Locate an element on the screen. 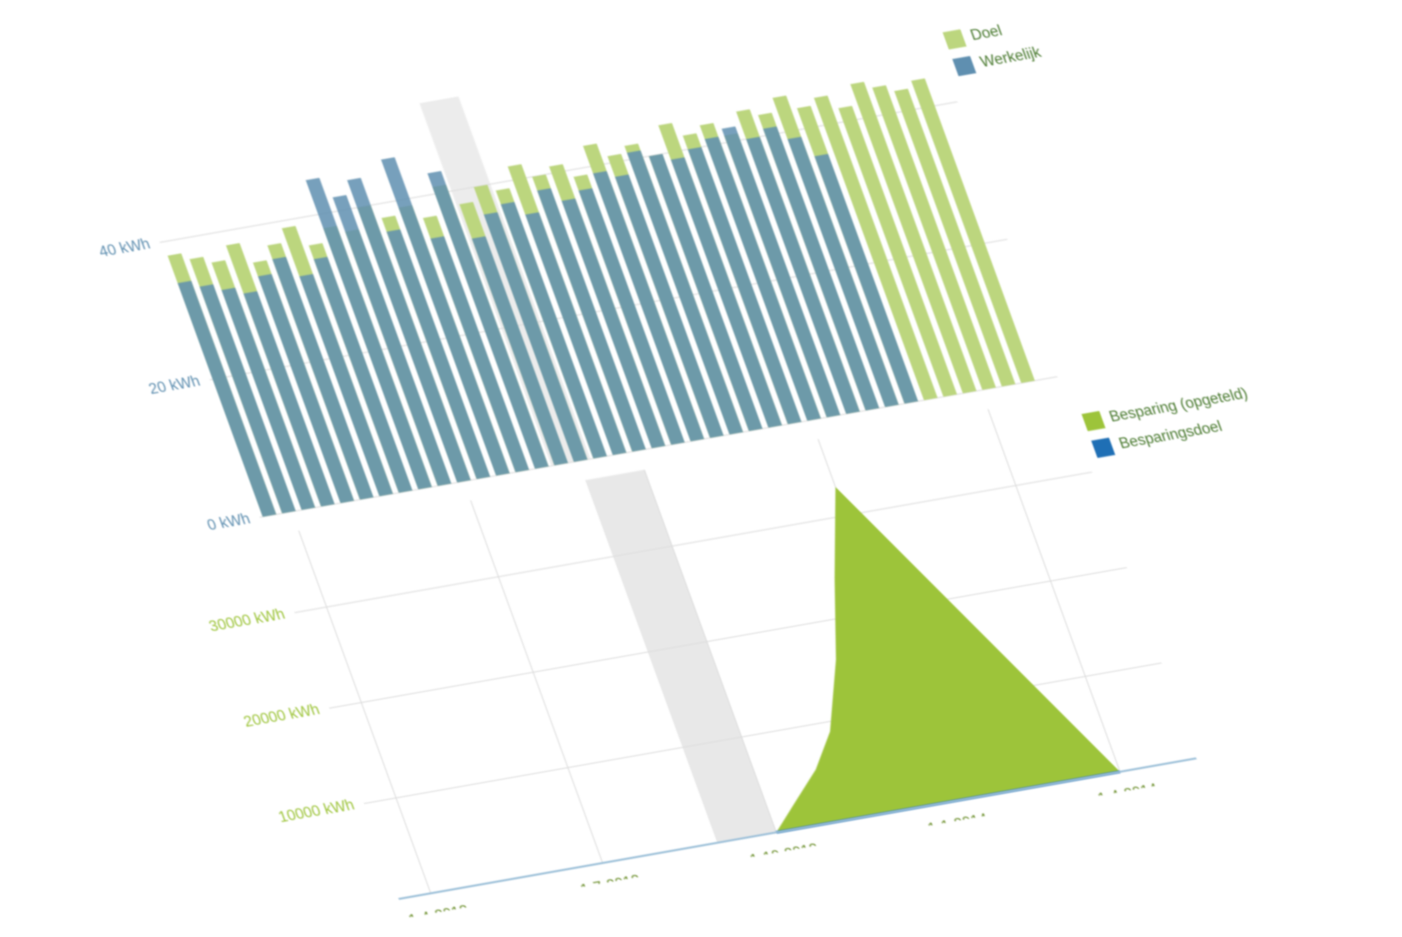  x-tick-label: 1-4-2013 is located at coordinates (438, 915).